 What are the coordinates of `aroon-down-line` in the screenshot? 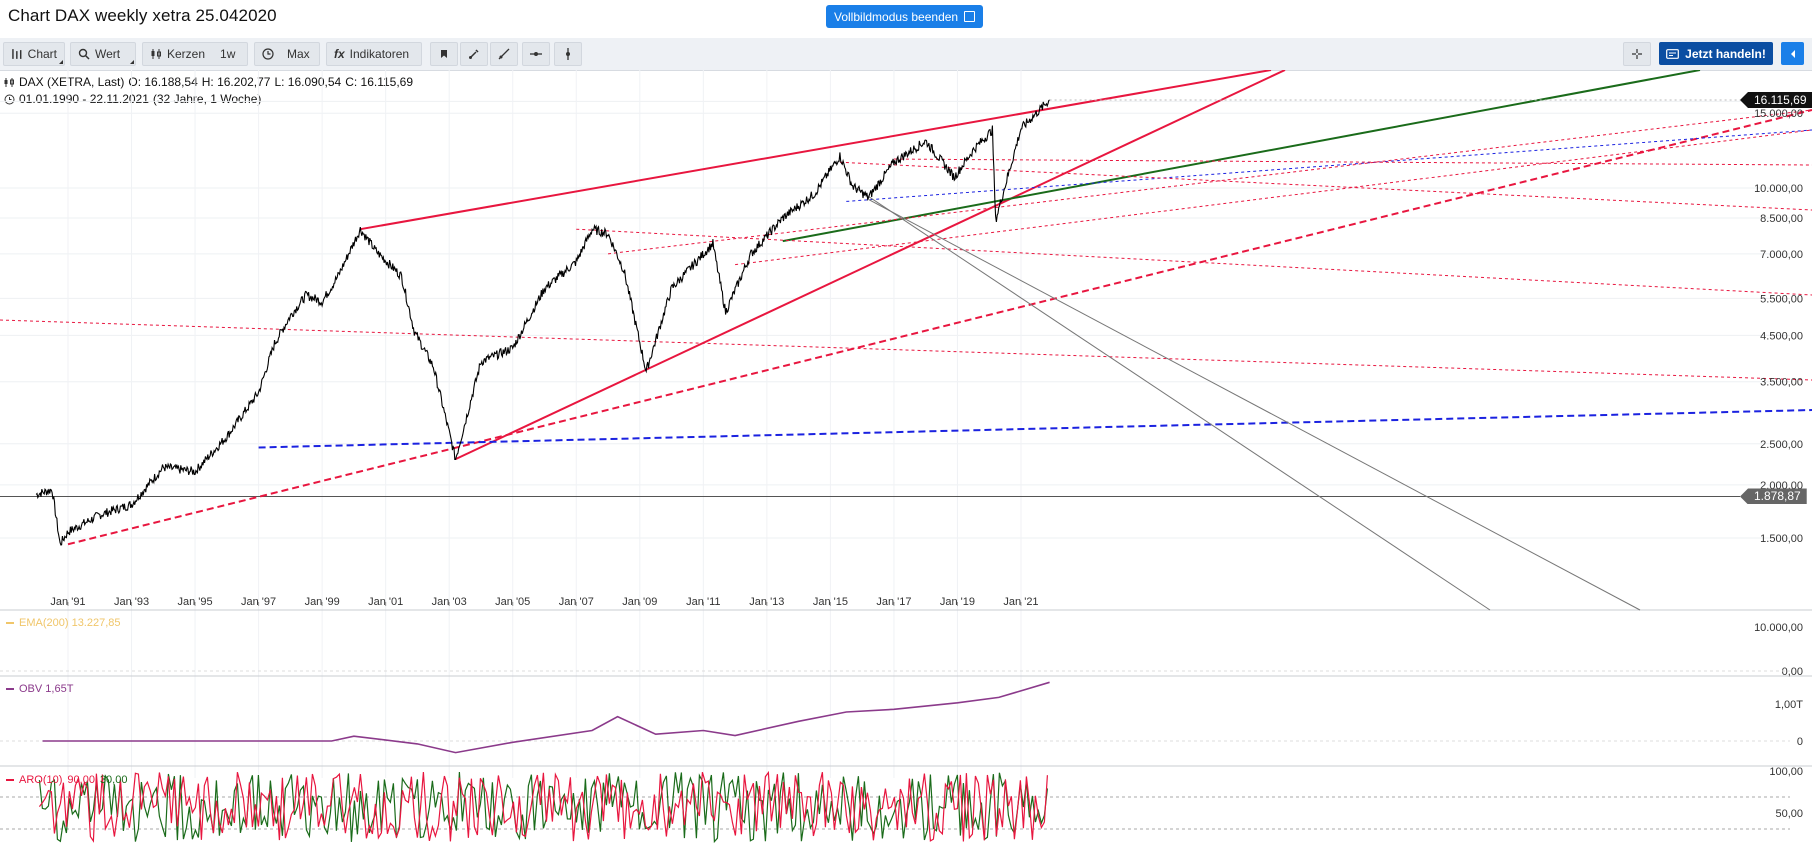 It's located at (543, 807).